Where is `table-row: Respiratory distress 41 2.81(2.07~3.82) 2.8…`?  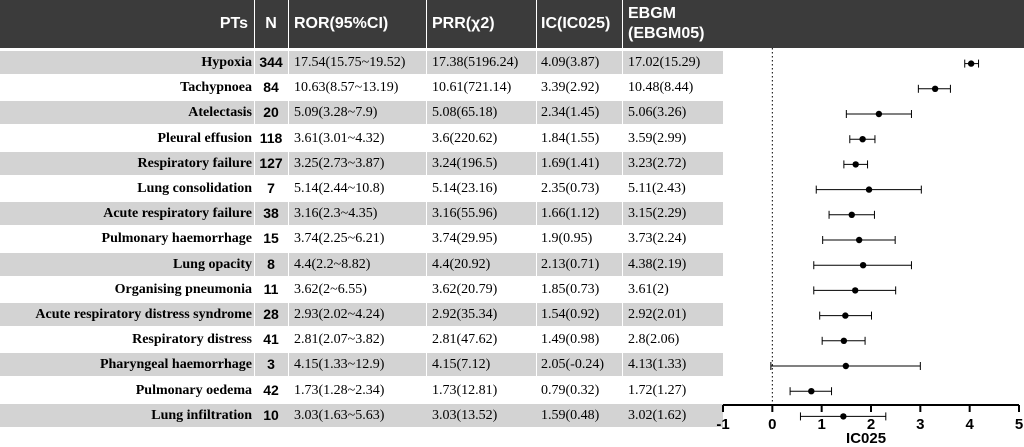 table-row: Respiratory distress 41 2.81(2.07~3.82) 2.8… is located at coordinates (361, 339).